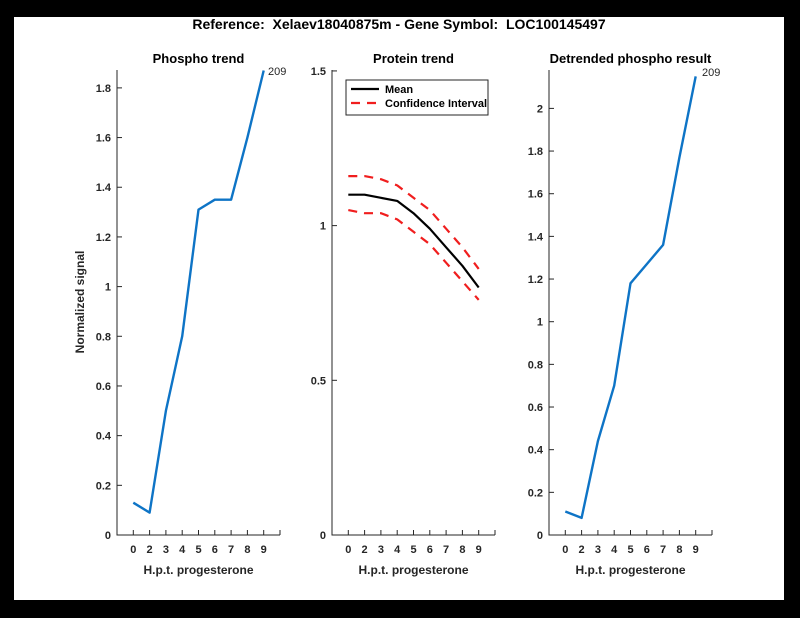  Describe the element at coordinates (399, 90) in the screenshot. I see `legend-label-mean: Mean` at that location.